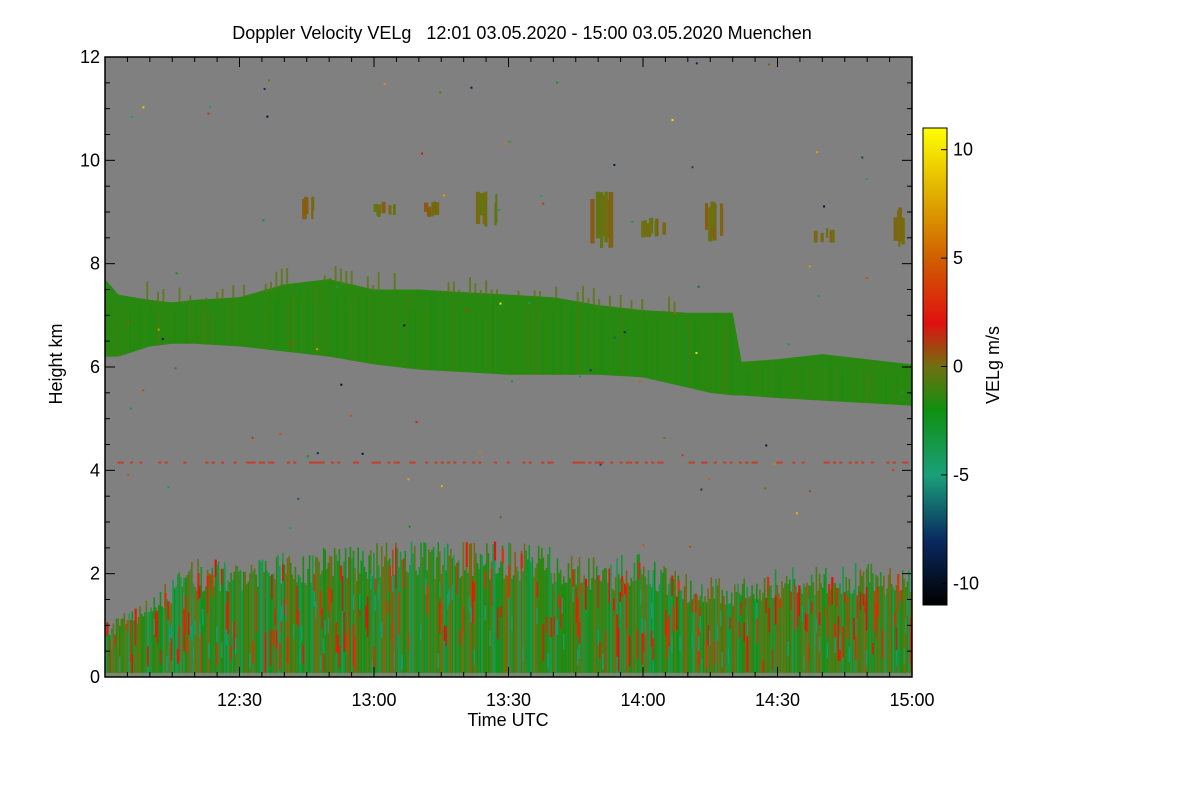 Image resolution: width=1200 pixels, height=800 pixels. What do you see at coordinates (993, 365) in the screenshot?
I see `colorbar-label: VELg m/s` at bounding box center [993, 365].